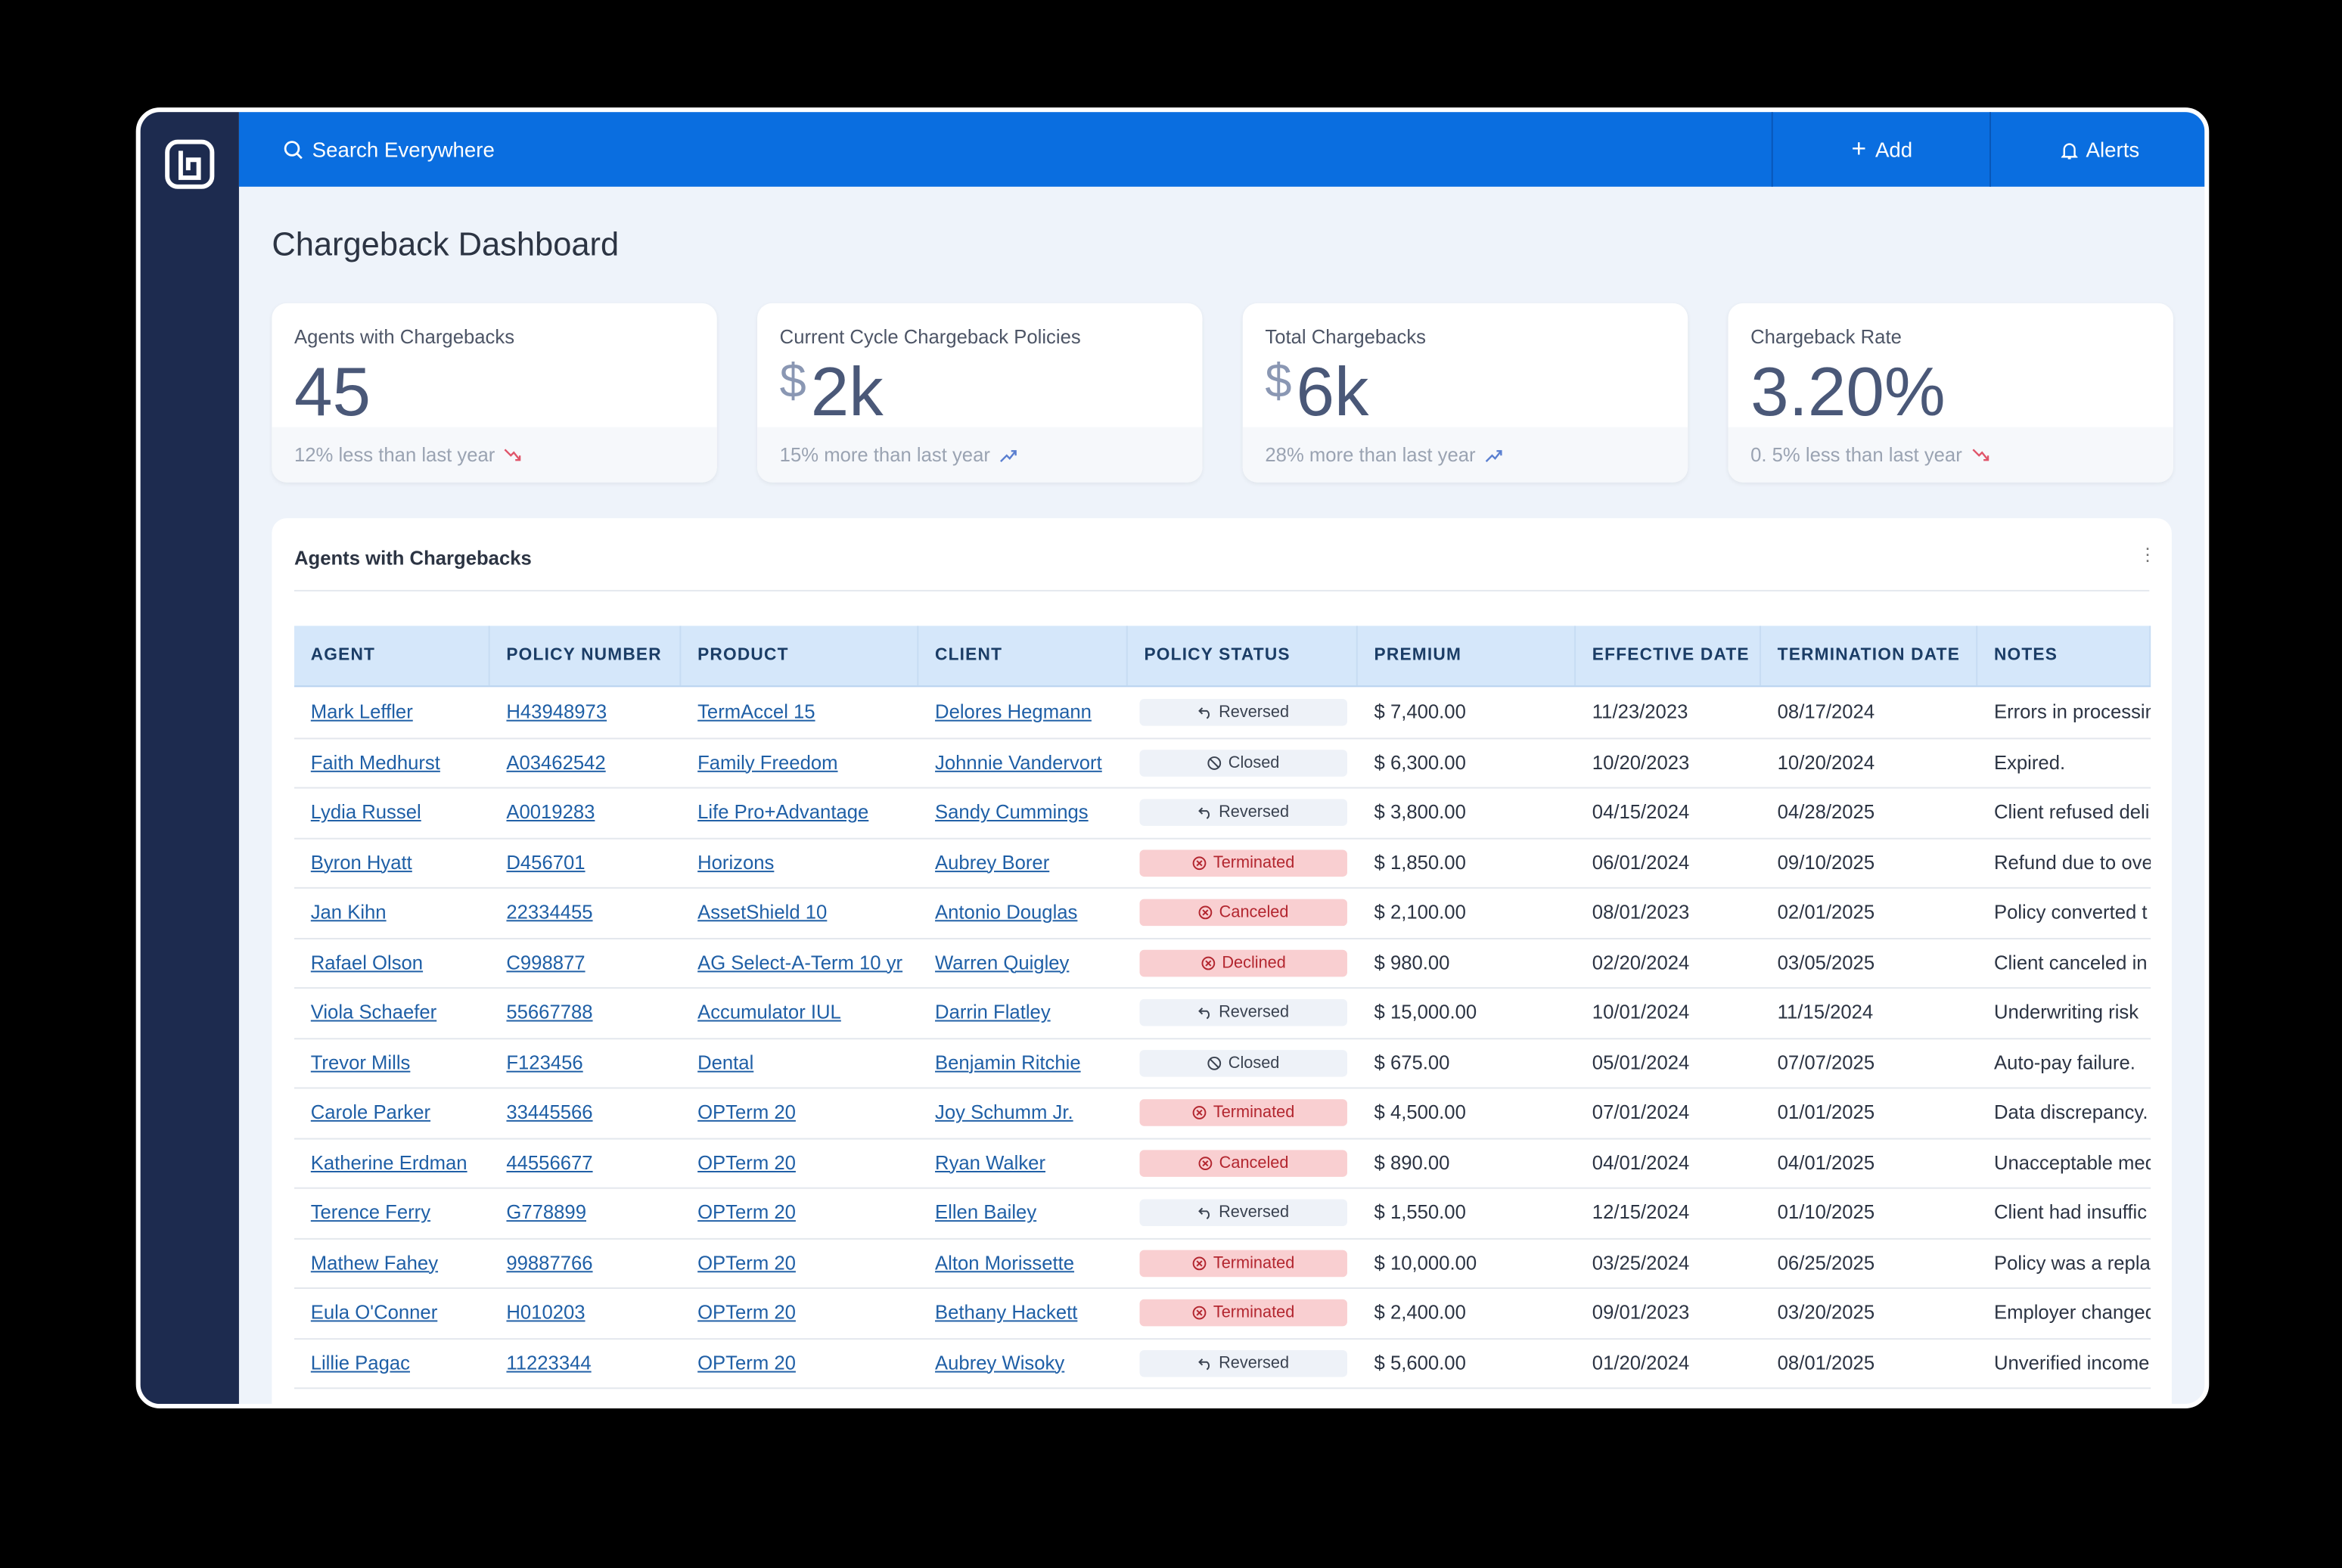 This screenshot has height=1568, width=2342. Describe the element at coordinates (1254, 763) in the screenshot. I see `status-text: Closed` at that location.